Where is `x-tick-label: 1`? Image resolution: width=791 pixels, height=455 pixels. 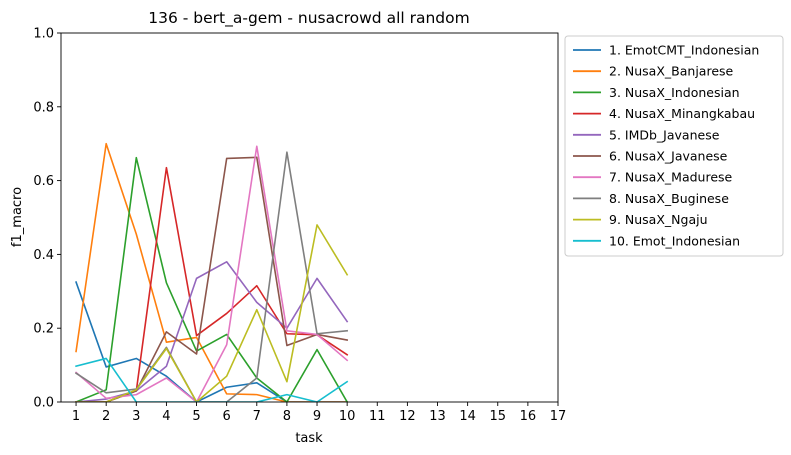 x-tick-label: 1 is located at coordinates (76, 416).